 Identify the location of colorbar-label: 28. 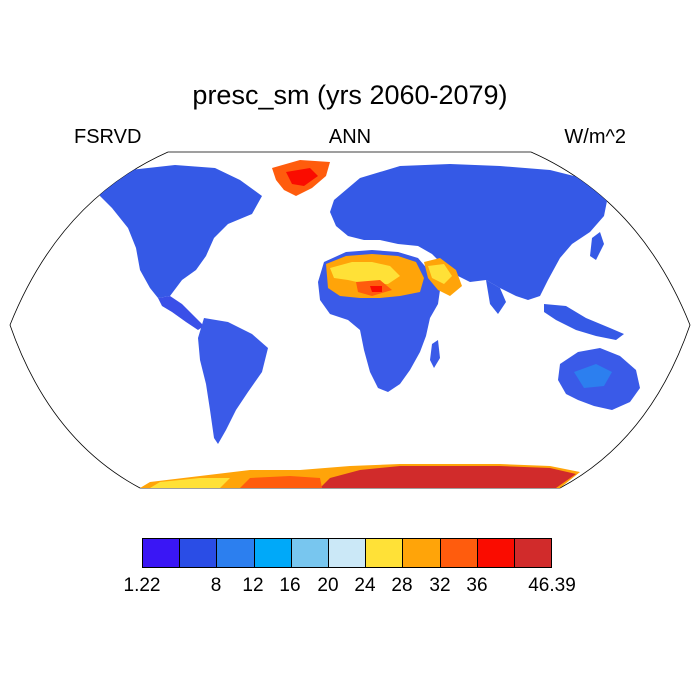
(402, 585).